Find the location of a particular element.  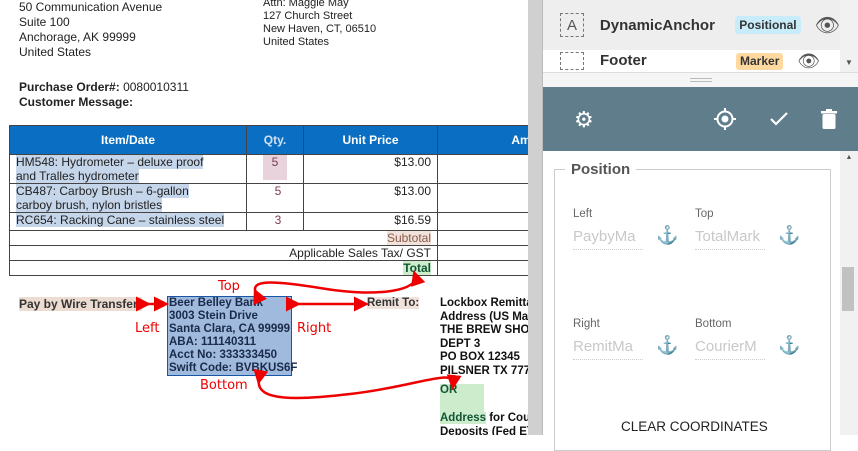

header-amount: Amo is located at coordinates (482, 140).